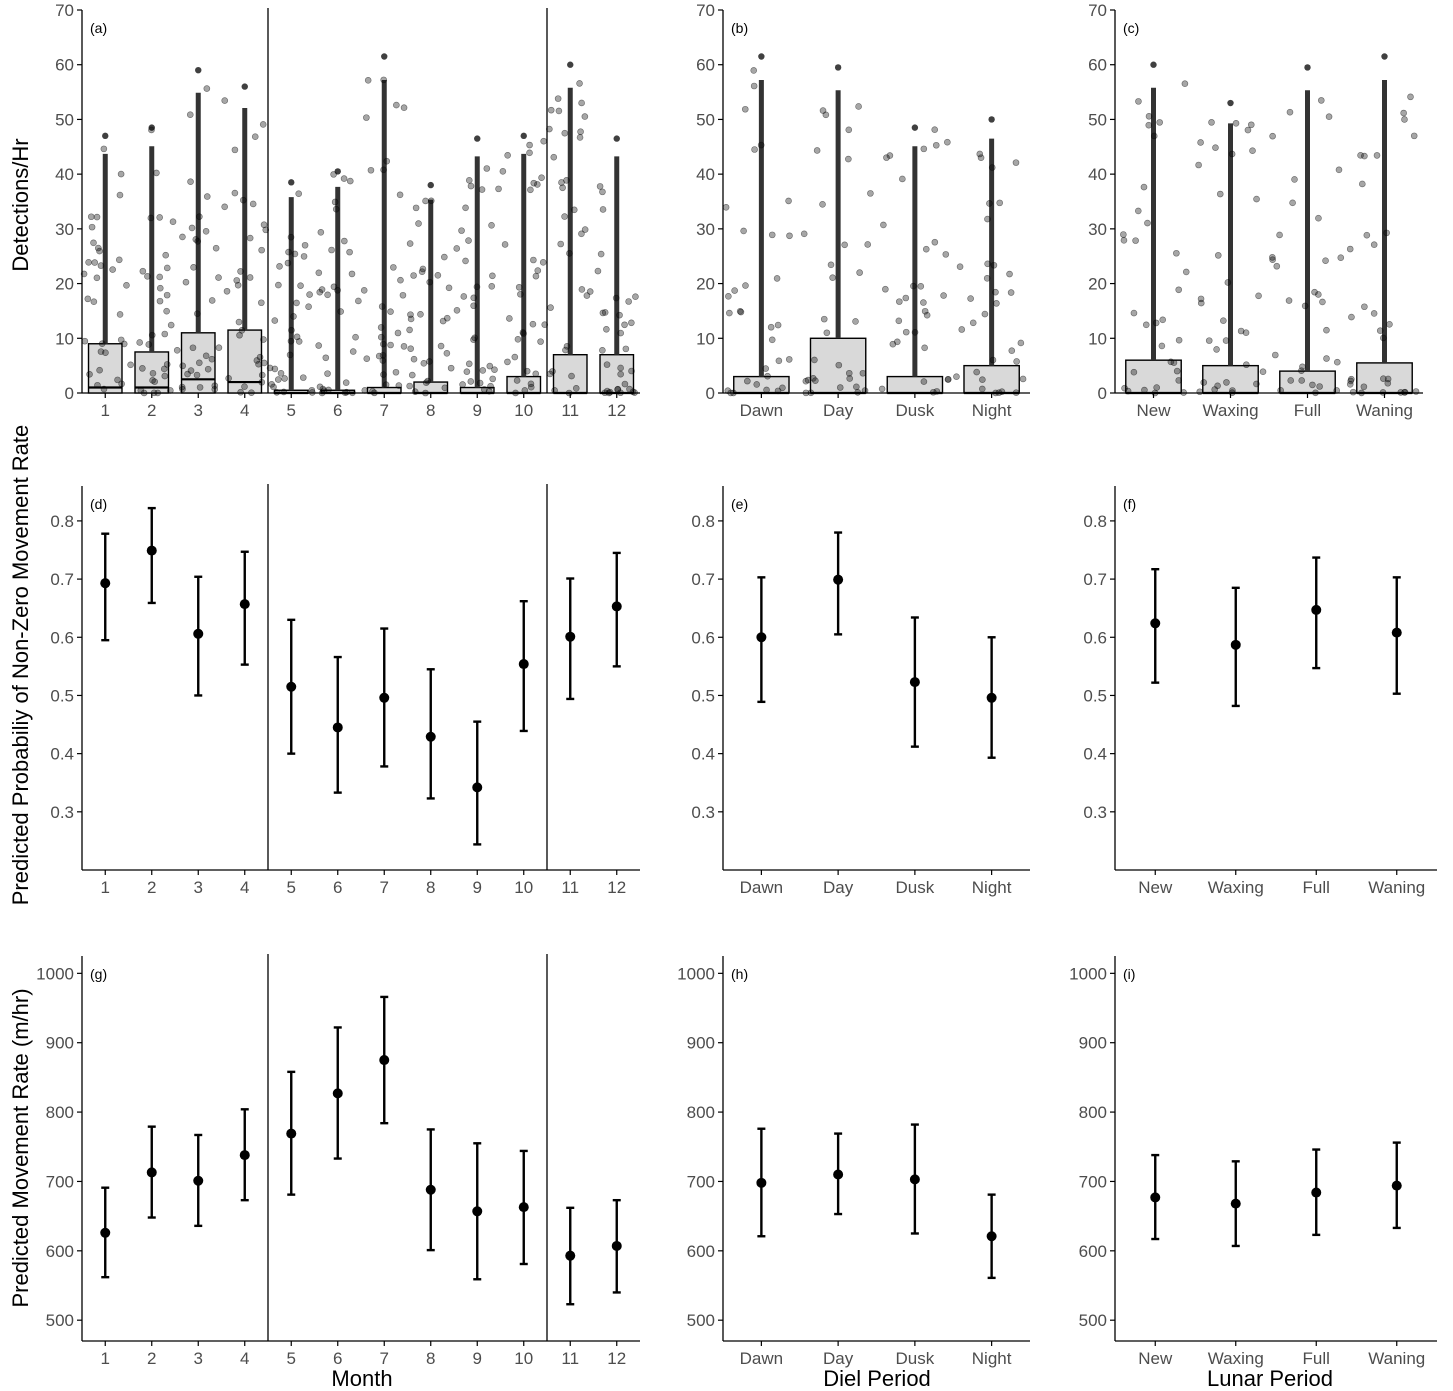 The width and height of the screenshot is (1453, 1391). What do you see at coordinates (570, 410) in the screenshot?
I see `x-tick-label: 11` at bounding box center [570, 410].